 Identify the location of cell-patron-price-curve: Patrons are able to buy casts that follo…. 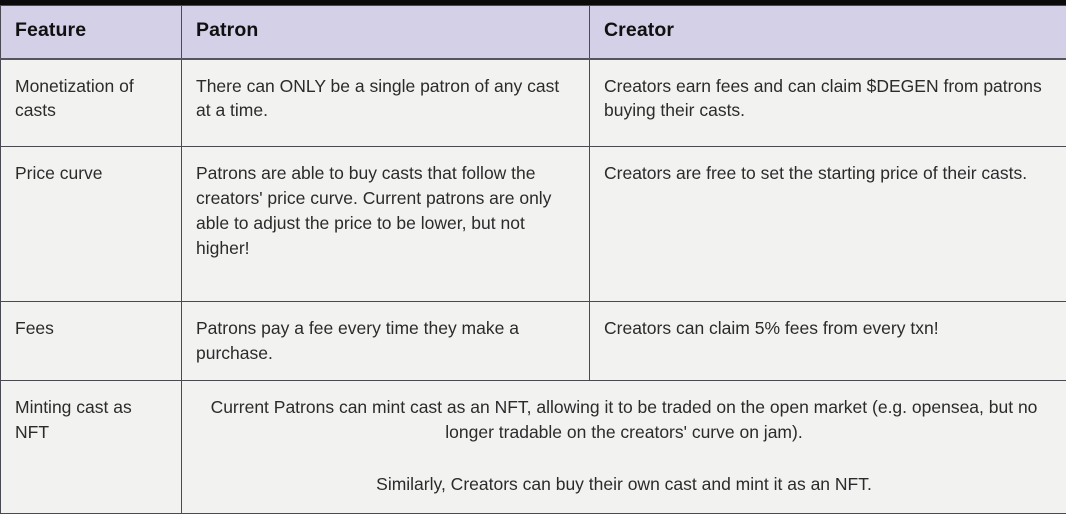
(386, 224).